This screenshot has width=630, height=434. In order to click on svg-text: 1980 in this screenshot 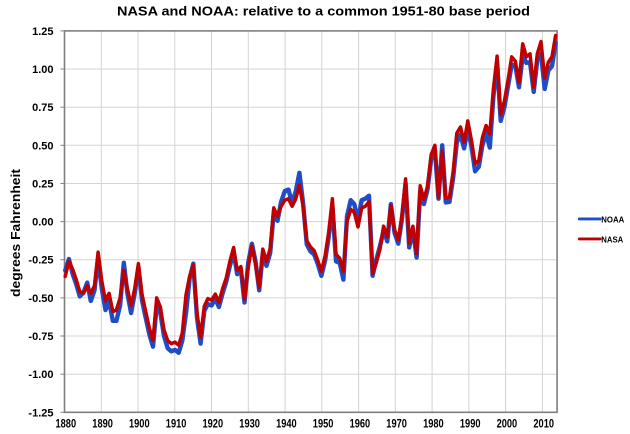, I will do `click(433, 424)`.